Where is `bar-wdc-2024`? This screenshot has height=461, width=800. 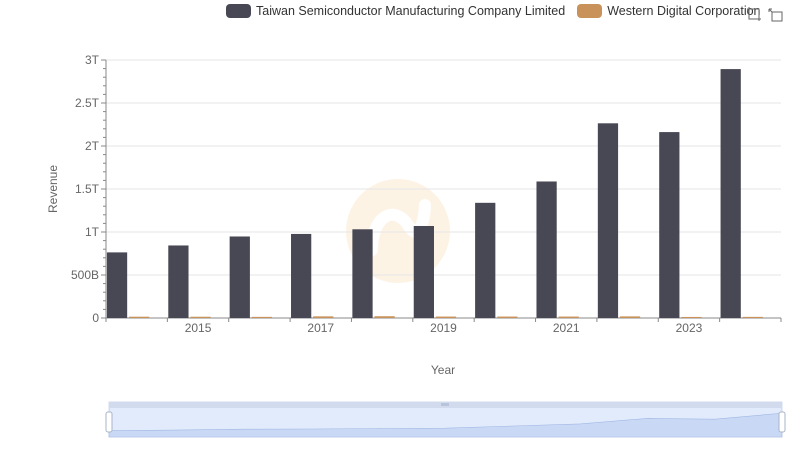
bar-wdc-2024 is located at coordinates (752, 317).